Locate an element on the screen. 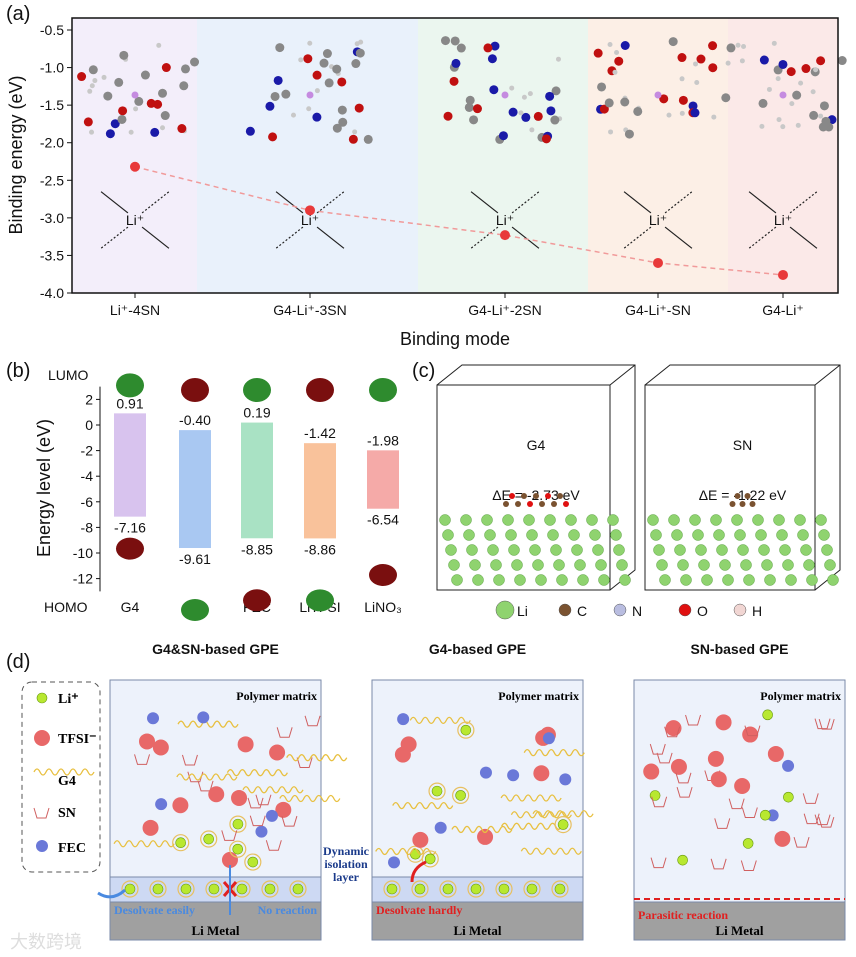  x-tick-label: G4-Li⁺-3SN is located at coordinates (310, 310).